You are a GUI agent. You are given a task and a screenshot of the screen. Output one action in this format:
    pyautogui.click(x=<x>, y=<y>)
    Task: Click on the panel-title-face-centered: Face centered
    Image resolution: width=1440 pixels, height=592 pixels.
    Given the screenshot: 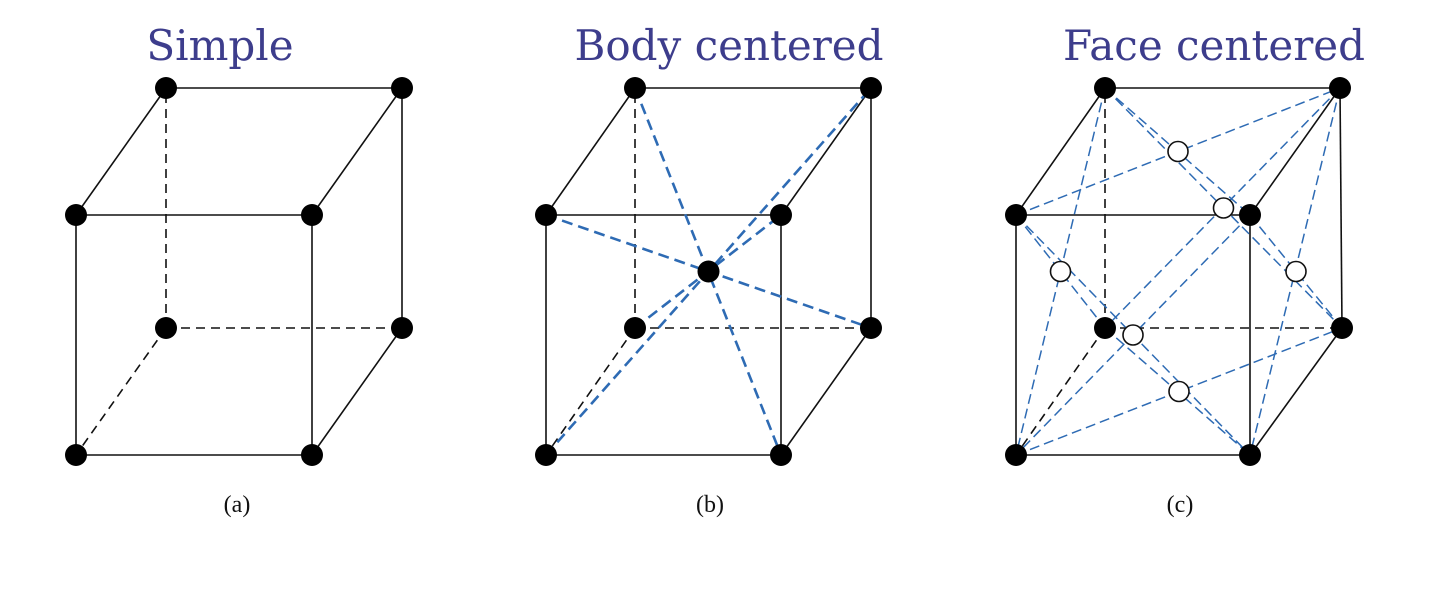 What is the action you would take?
    pyautogui.click(x=1214, y=45)
    